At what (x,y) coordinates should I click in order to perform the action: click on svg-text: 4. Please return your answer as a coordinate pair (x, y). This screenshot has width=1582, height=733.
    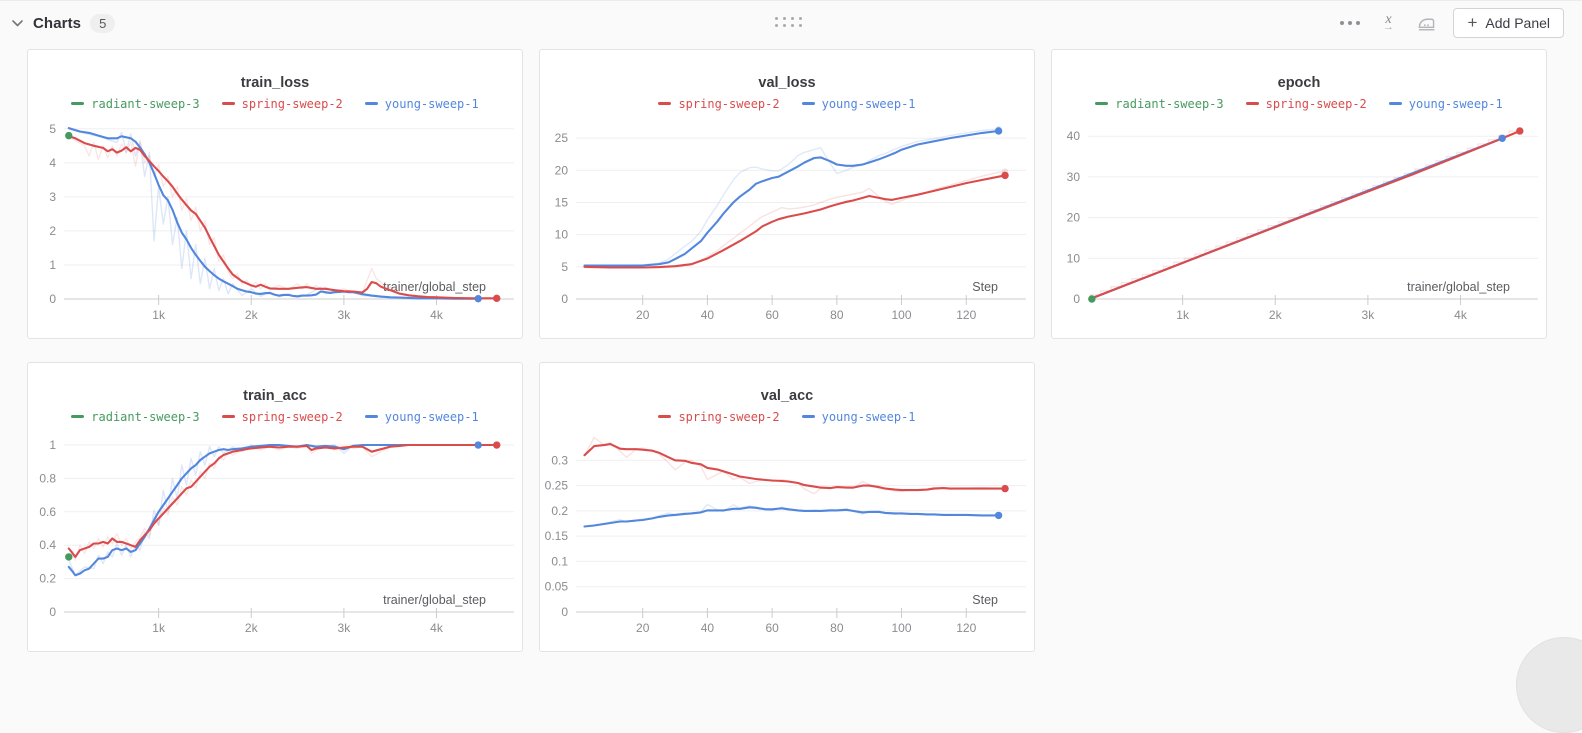
    Looking at the image, I should click on (52, 163).